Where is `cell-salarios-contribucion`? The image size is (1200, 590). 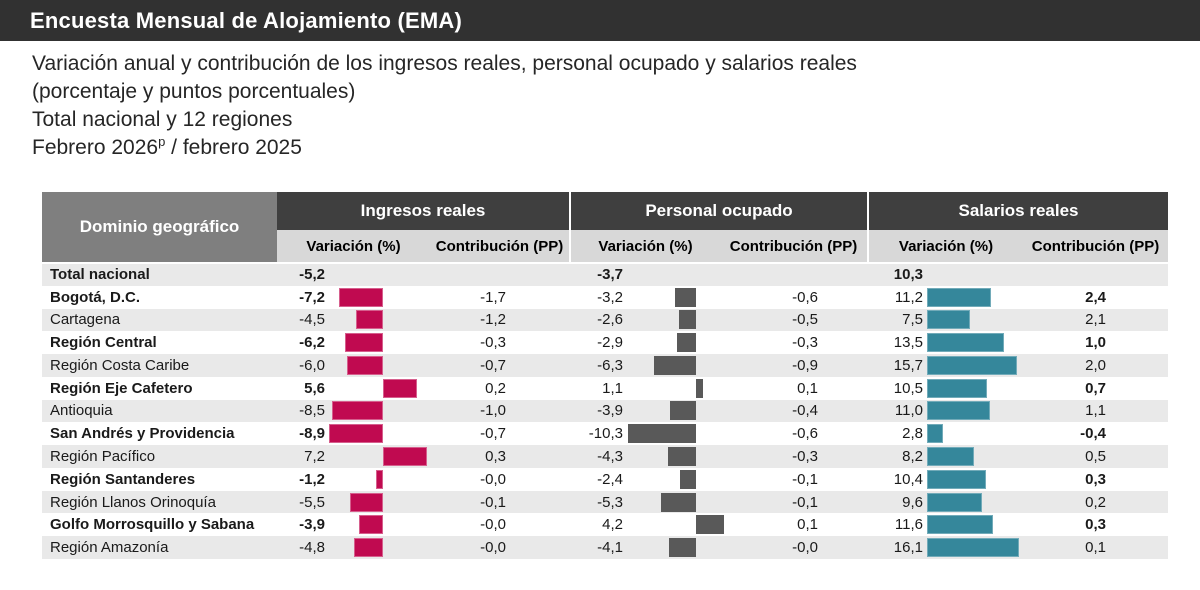
cell-salarios-contribucion is located at coordinates (1095, 274).